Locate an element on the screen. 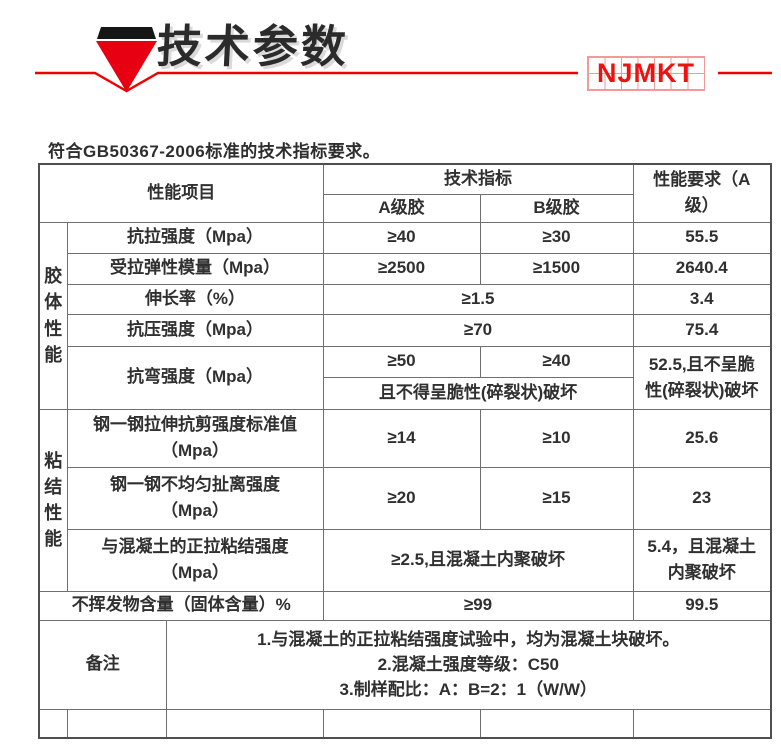 The height and width of the screenshot is (745, 781). label-remarks: 备注 is located at coordinates (102, 664).